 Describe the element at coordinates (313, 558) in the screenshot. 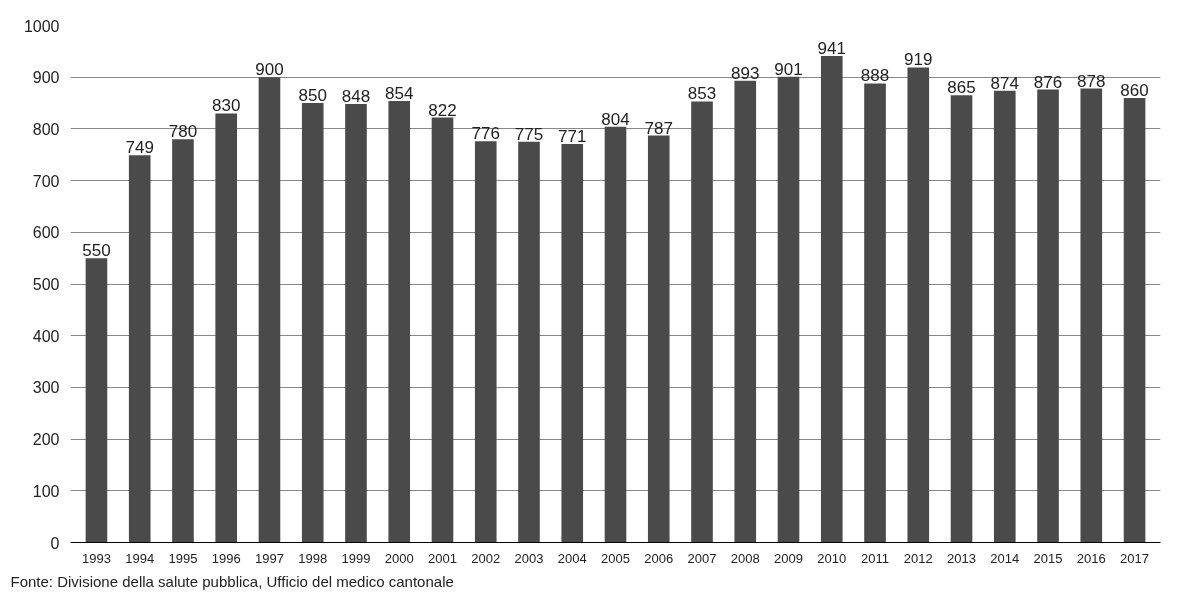

I see `x-tick-label: 1998` at that location.